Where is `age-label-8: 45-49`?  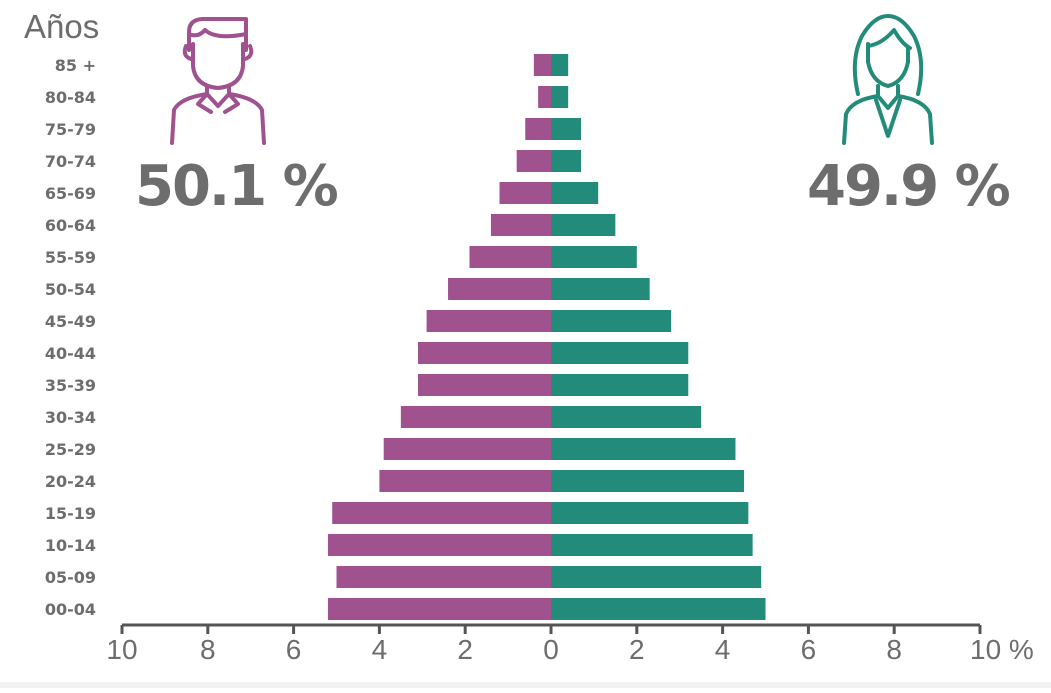
age-label-8: 45-49 is located at coordinates (70, 321).